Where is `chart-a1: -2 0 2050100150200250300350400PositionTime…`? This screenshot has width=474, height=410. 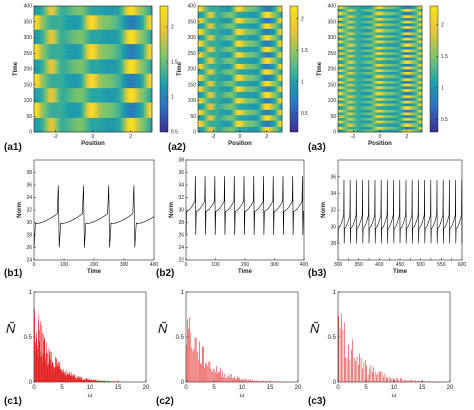
chart-a1: -2 0 2050100150200250300350400PositionTime… is located at coordinates (95, 75).